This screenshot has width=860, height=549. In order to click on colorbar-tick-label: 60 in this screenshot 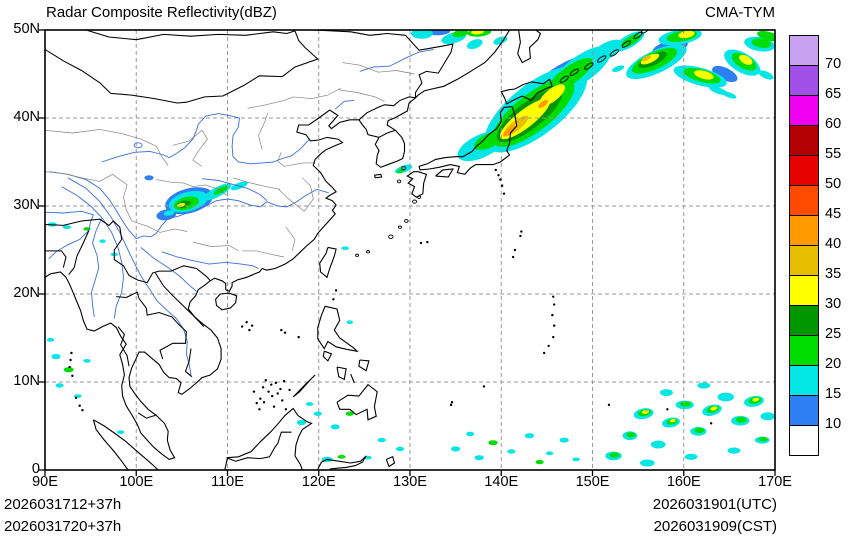, I will do `click(833, 124)`.